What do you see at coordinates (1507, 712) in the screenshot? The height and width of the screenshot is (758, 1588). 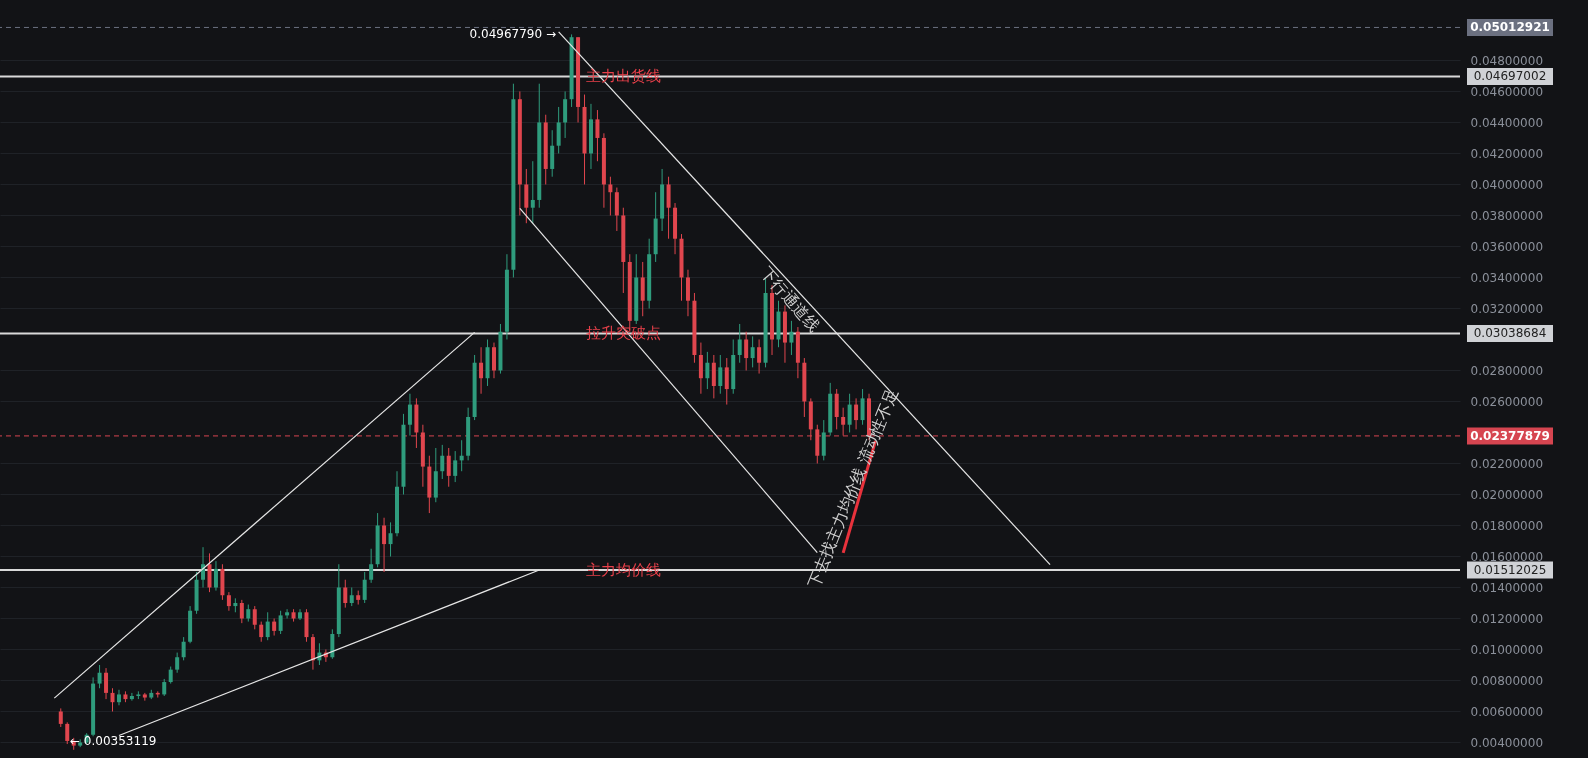 I see `y-tick-label: 0.00600000` at bounding box center [1507, 712].